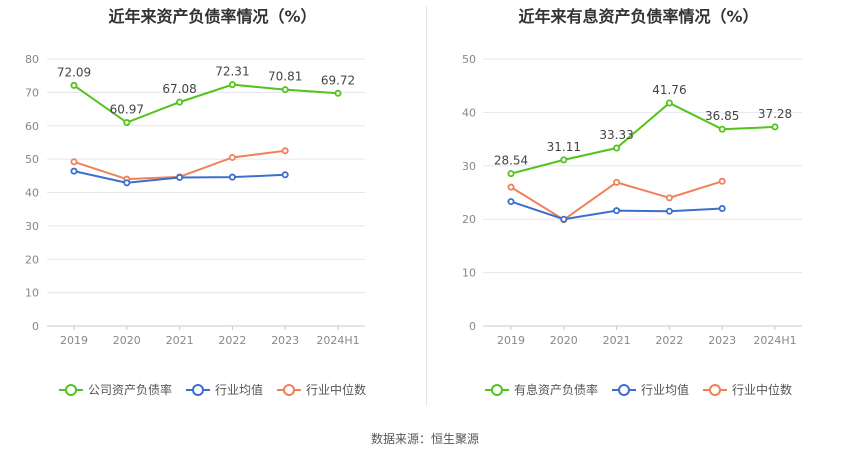 The image size is (850, 459). What do you see at coordinates (338, 80) in the screenshot?
I see `data-label: 69.72` at bounding box center [338, 80].